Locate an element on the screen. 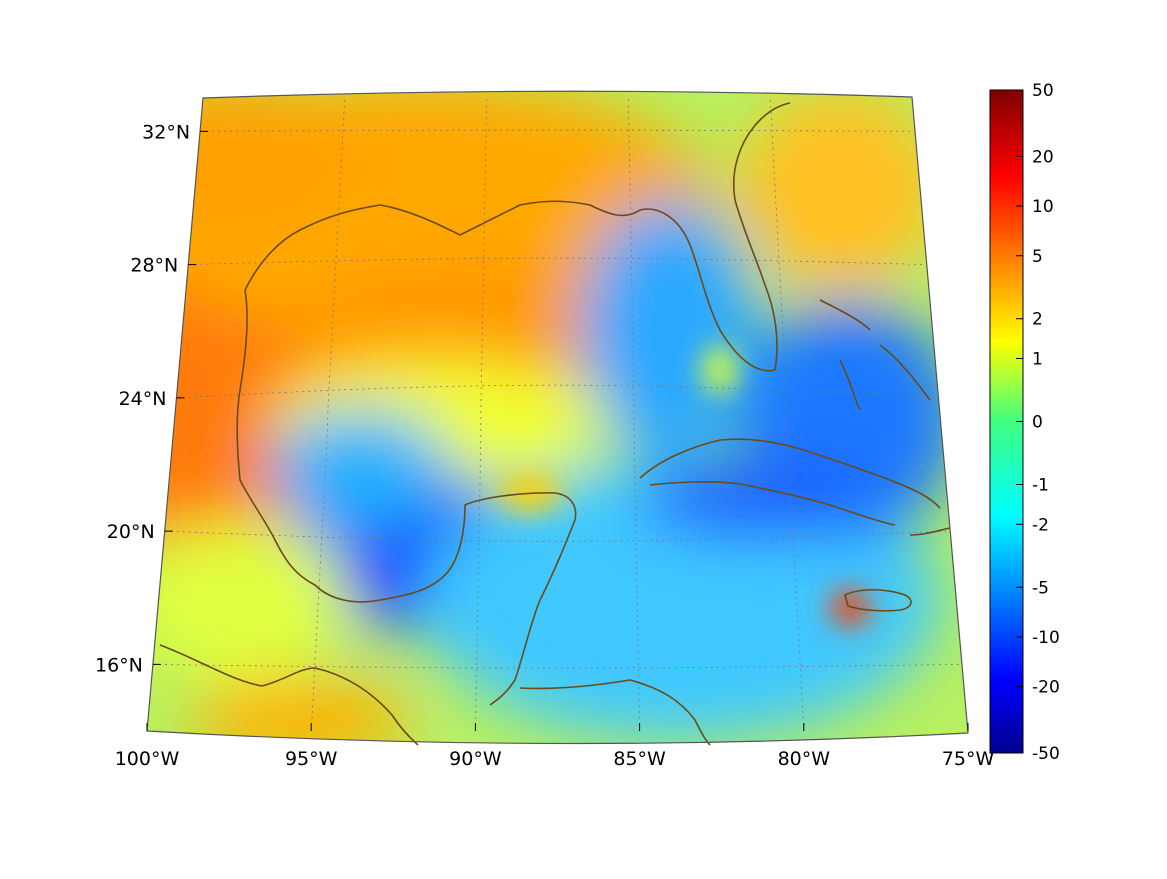 The image size is (1167, 879). coast-central-america is located at coordinates (615, 712).